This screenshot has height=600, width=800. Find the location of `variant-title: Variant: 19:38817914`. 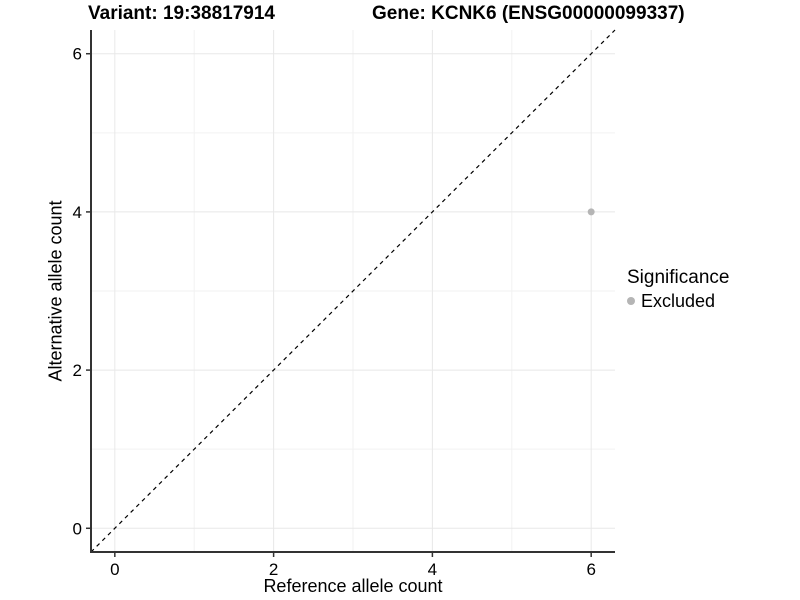

variant-title: Variant: 19:38817914 is located at coordinates (181, 13).